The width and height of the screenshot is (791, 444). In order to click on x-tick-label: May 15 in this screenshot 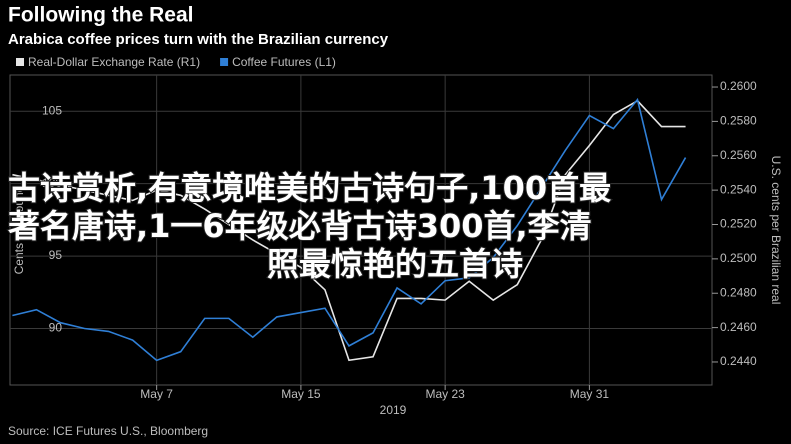, I will do `click(301, 394)`.